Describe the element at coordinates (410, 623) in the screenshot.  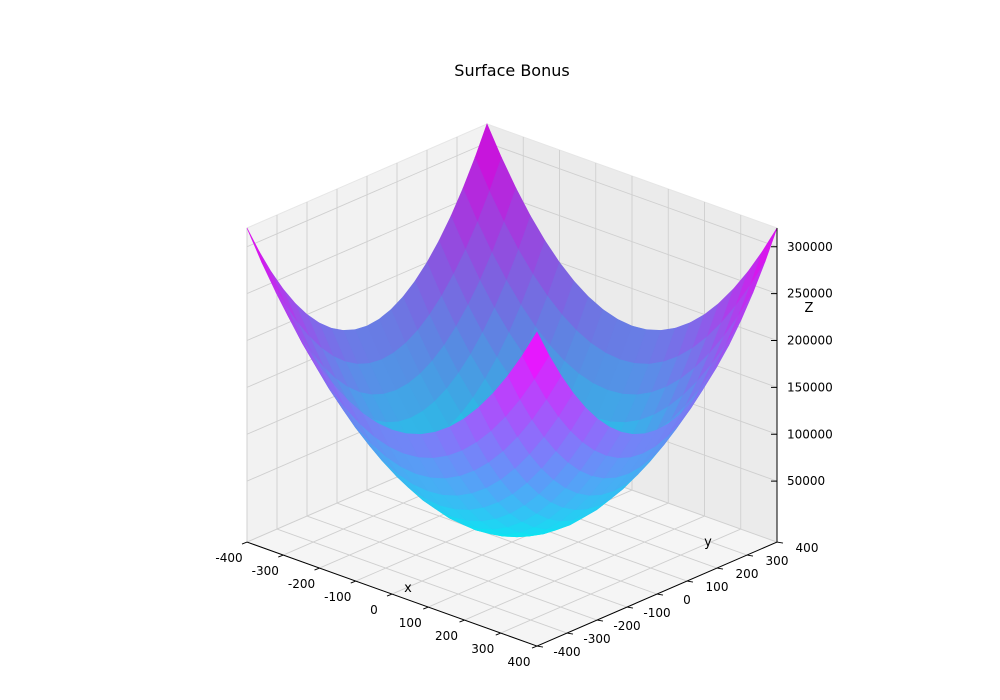
I see `x-tick-label: 100` at that location.